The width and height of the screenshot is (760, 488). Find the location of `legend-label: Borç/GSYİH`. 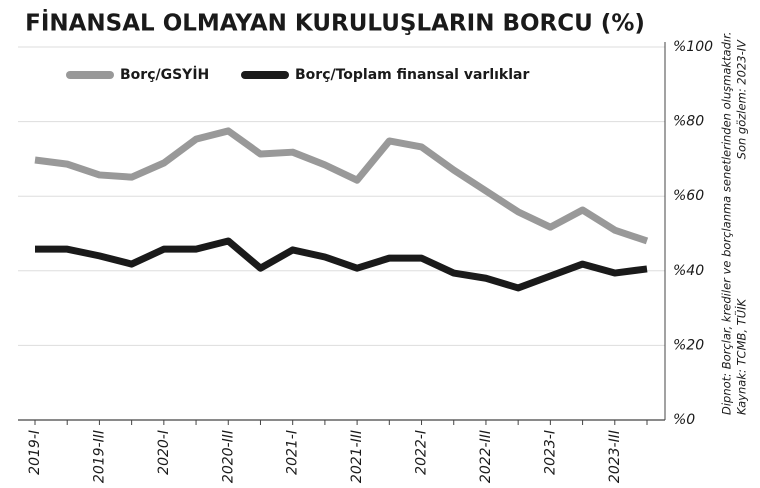

legend-label: Borç/GSYİH is located at coordinates (164, 74).